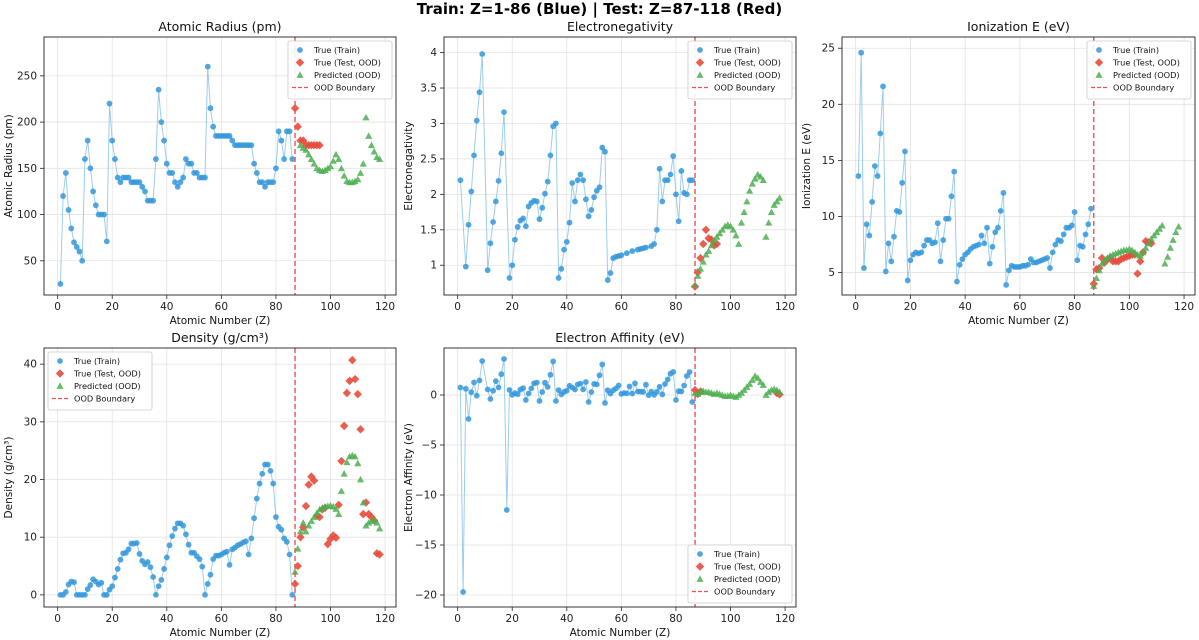 This screenshot has height=640, width=1199. Describe the element at coordinates (566, 619) in the screenshot. I see `x-tick-label: 40` at that location.